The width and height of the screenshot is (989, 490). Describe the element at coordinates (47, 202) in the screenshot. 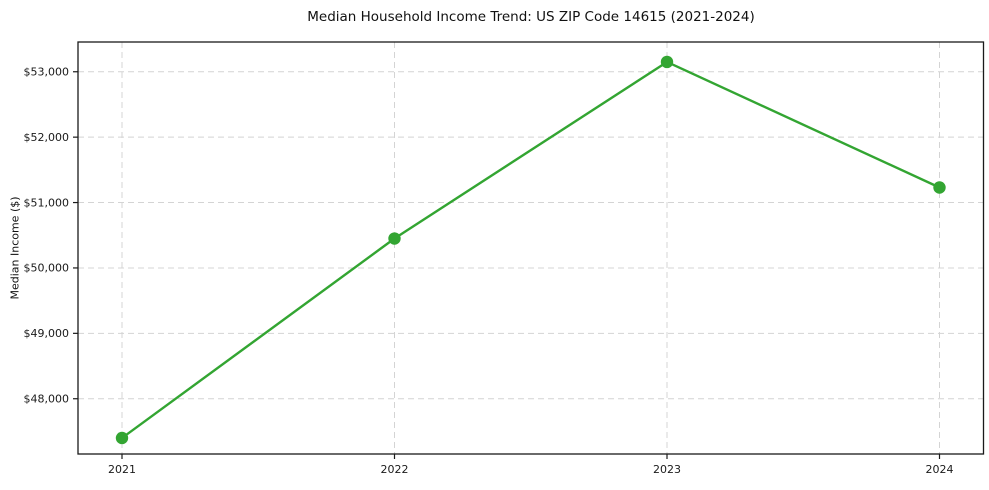

I see `y-tick-label: $51,000` at that location.